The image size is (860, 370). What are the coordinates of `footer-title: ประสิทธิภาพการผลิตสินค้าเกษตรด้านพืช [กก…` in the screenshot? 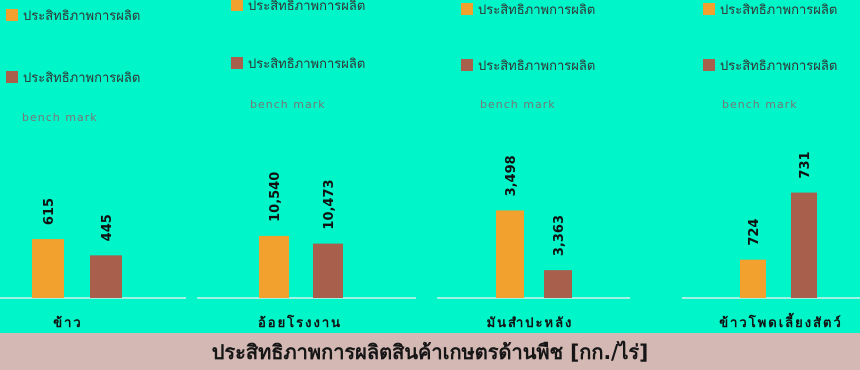 It's located at (430, 351).